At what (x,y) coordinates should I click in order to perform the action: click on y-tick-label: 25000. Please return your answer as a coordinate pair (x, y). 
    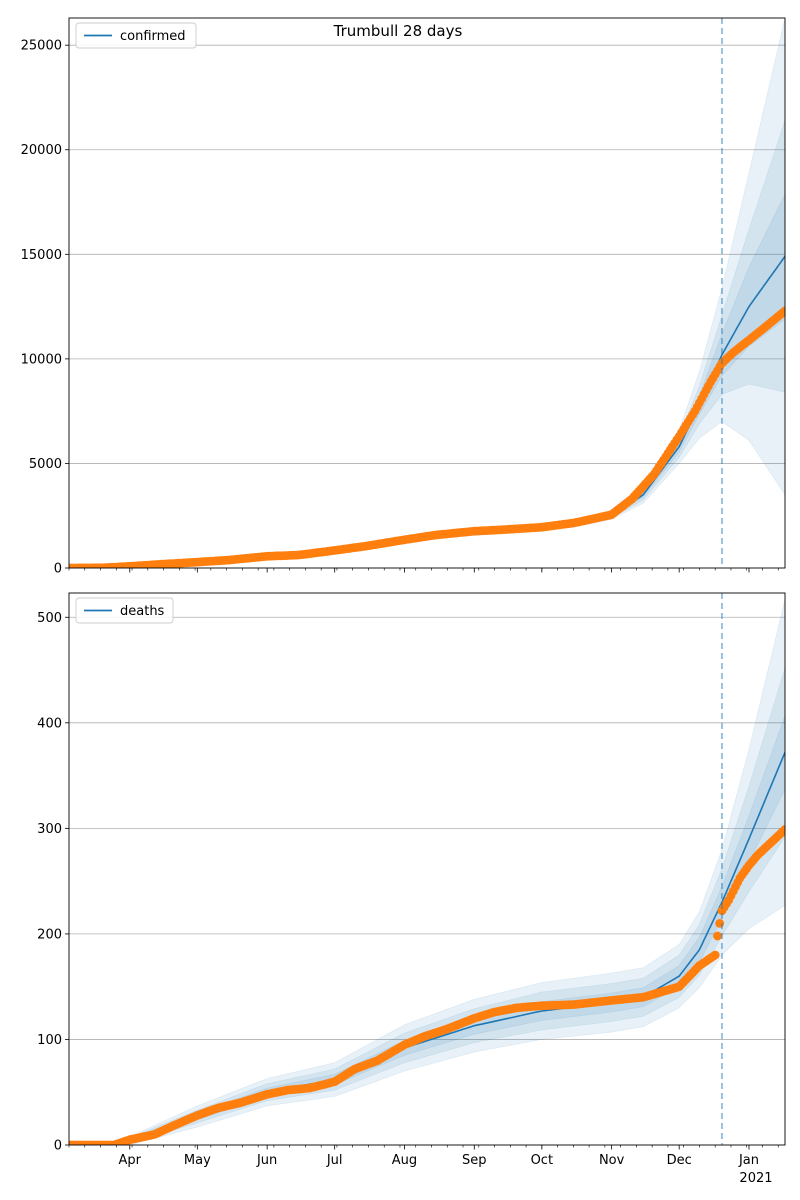
    Looking at the image, I should click on (41, 46).